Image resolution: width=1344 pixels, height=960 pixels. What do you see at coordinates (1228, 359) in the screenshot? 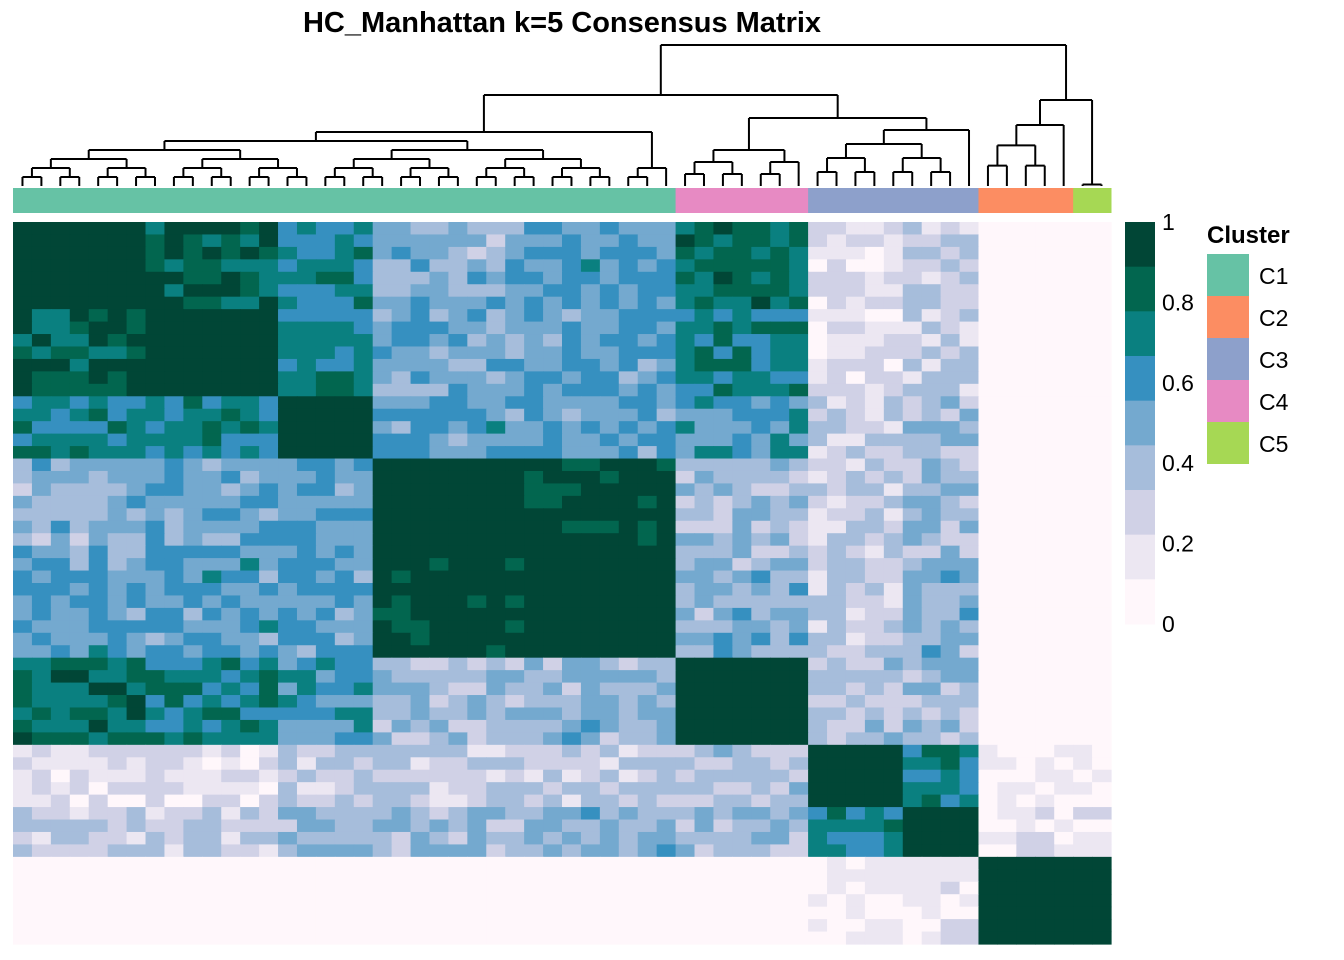
I see `legend-swatch-c3` at bounding box center [1228, 359].